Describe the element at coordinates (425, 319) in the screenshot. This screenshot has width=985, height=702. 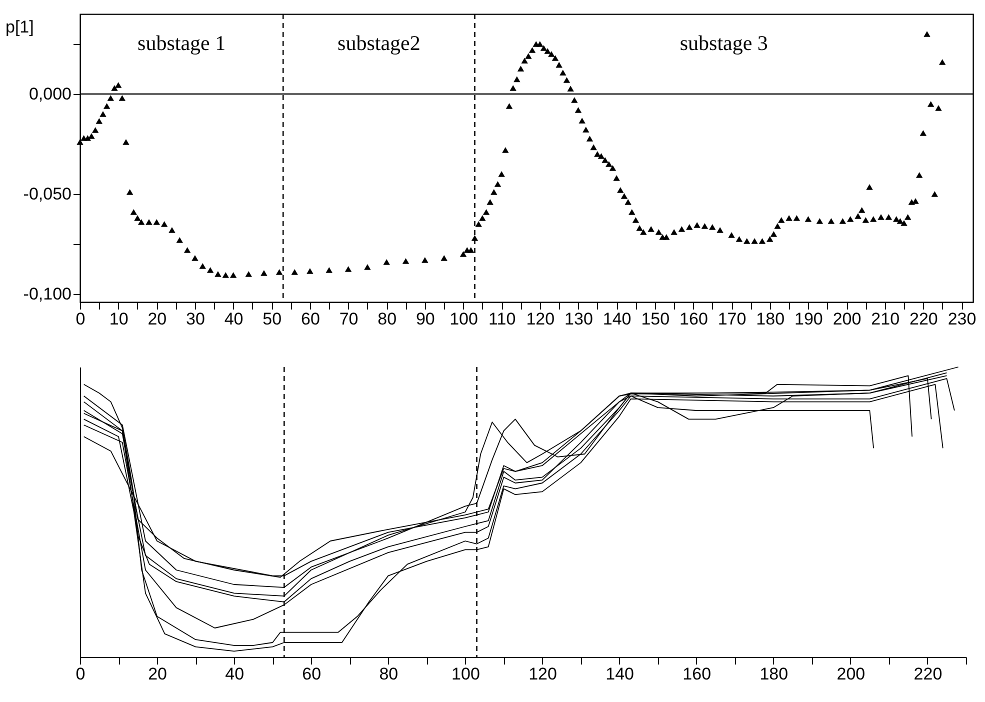
I see `x-tick-label: 90` at that location.